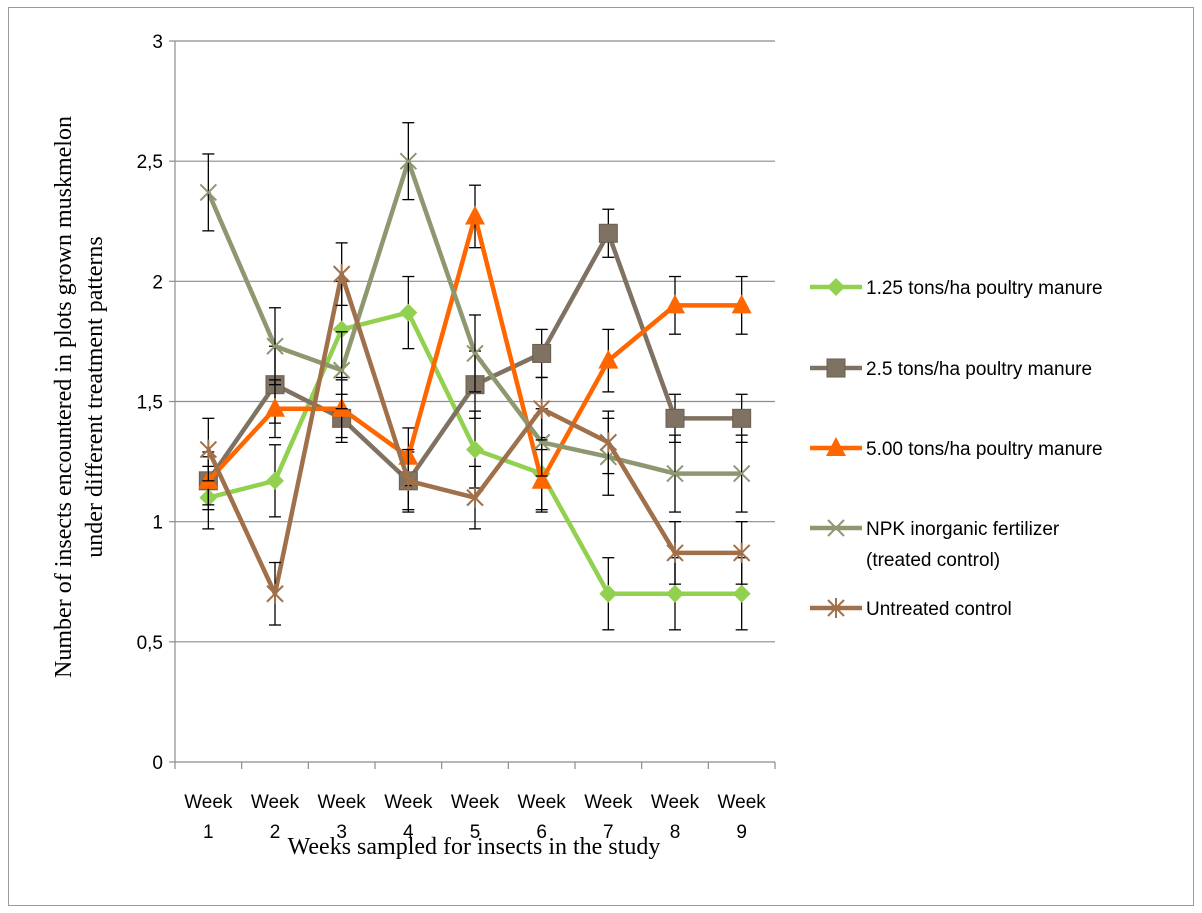 The height and width of the screenshot is (913, 1202). I want to click on x-tick-label-line-2: 8, so click(675, 832).